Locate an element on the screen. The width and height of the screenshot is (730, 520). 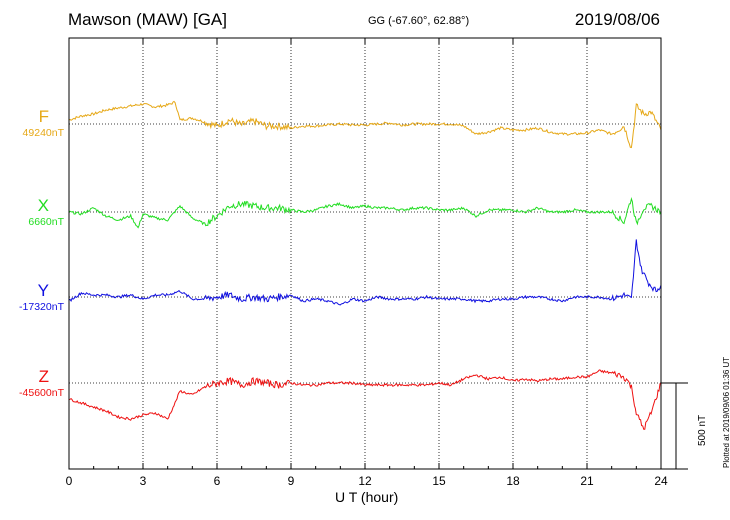
x-tick-label: 18 is located at coordinates (513, 481).